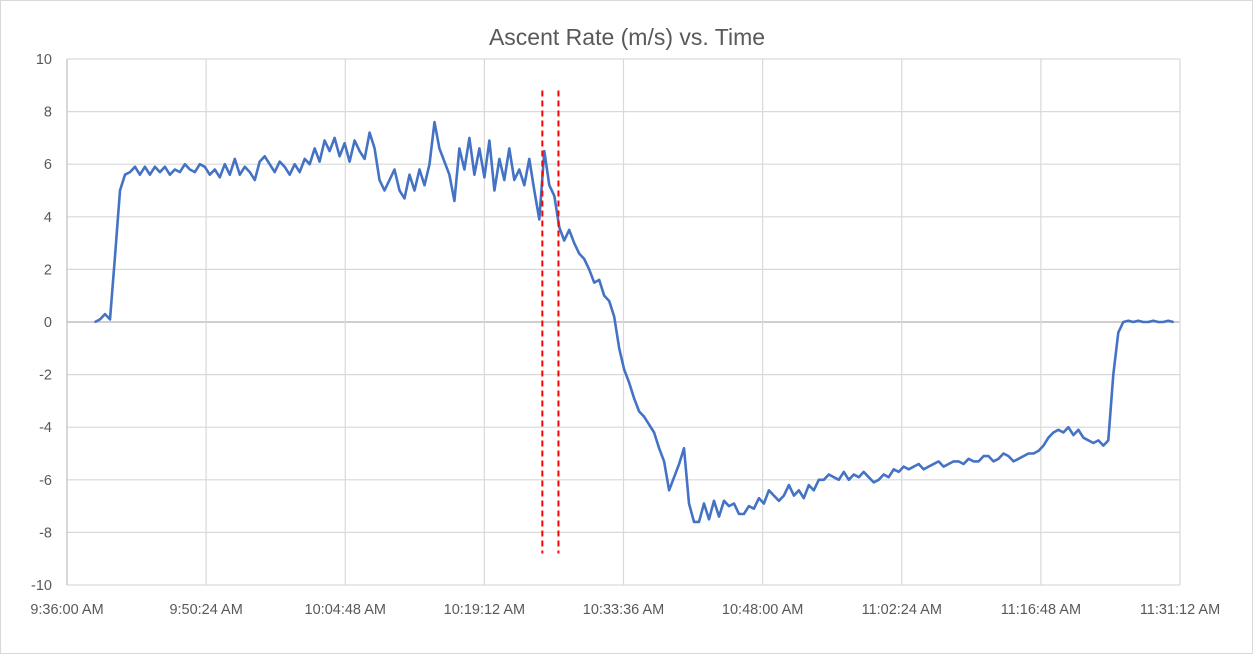 The height and width of the screenshot is (654, 1253). Describe the element at coordinates (41, 586) in the screenshot. I see `y-tick-label: -10` at that location.